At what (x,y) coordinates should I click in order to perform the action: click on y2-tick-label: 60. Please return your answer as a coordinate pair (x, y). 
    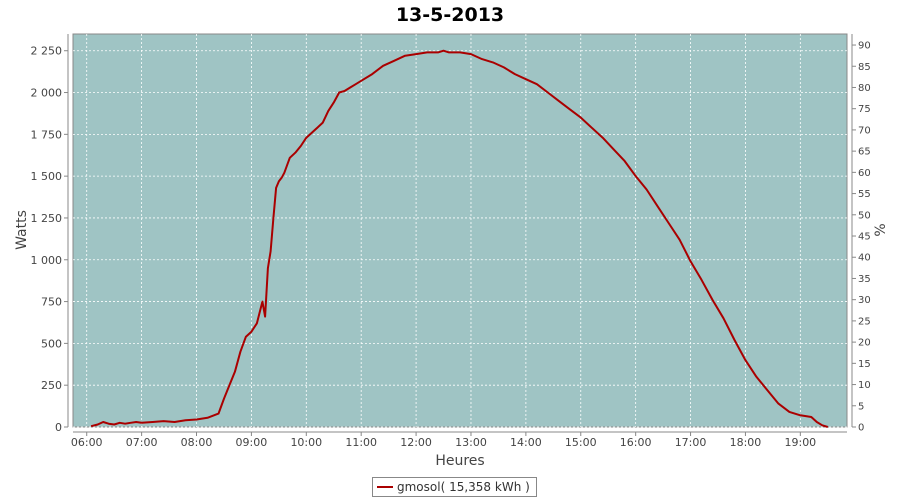
    Looking at the image, I should click on (864, 173).